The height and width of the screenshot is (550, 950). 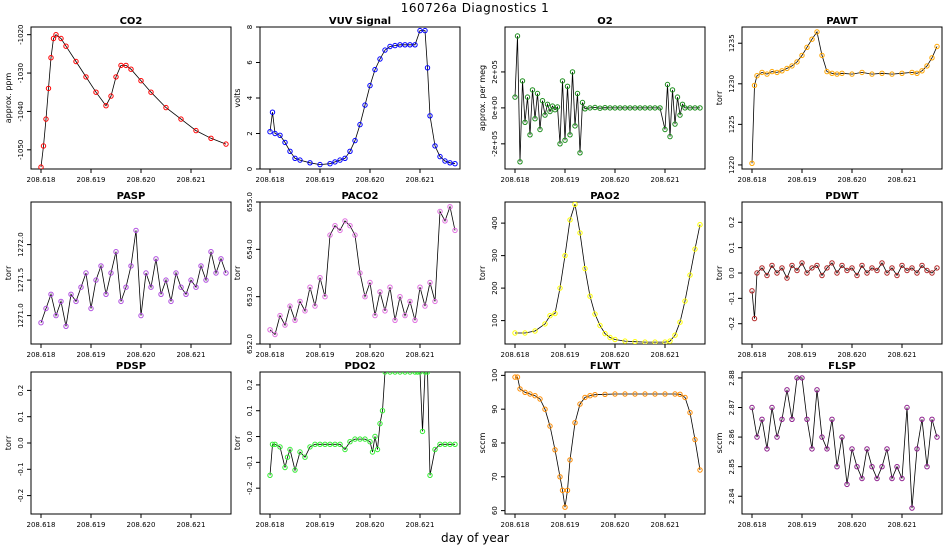 What do you see at coordinates (732, 247) in the screenshot?
I see `y-tick-label: 0.1` at bounding box center [732, 247].